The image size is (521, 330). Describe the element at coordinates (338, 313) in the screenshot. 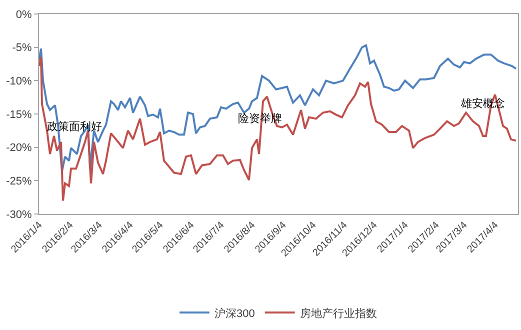

I see `legend-label: 房地产行业指数` at that location.